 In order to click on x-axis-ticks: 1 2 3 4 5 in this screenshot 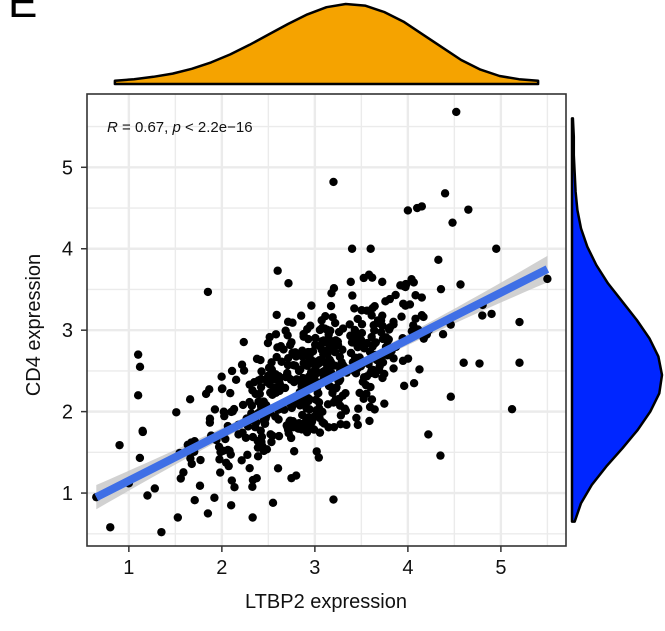, I will do `click(314, 562)`.